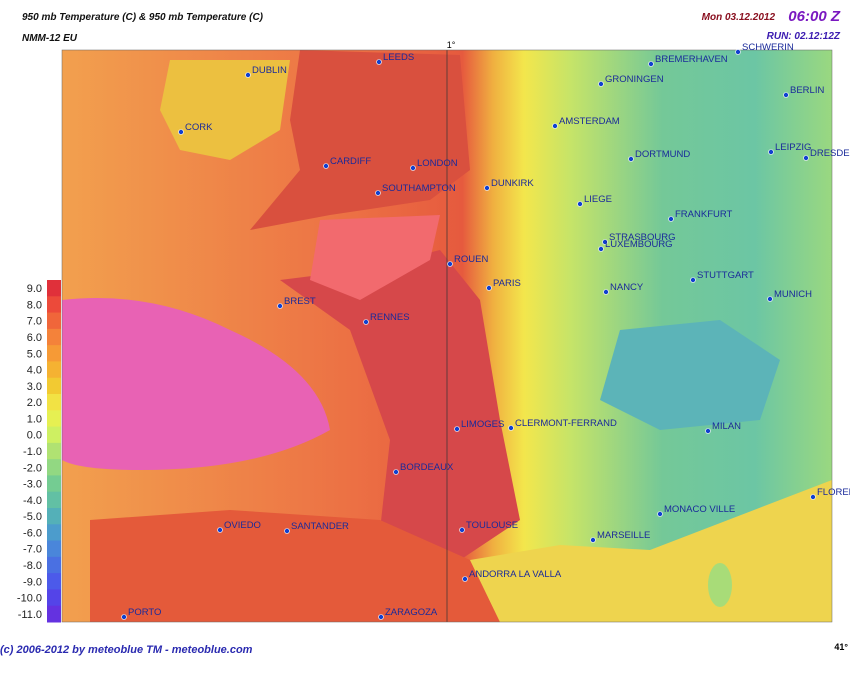 This screenshot has width=850, height=679. I want to click on city-name: RENNES, so click(390, 317).